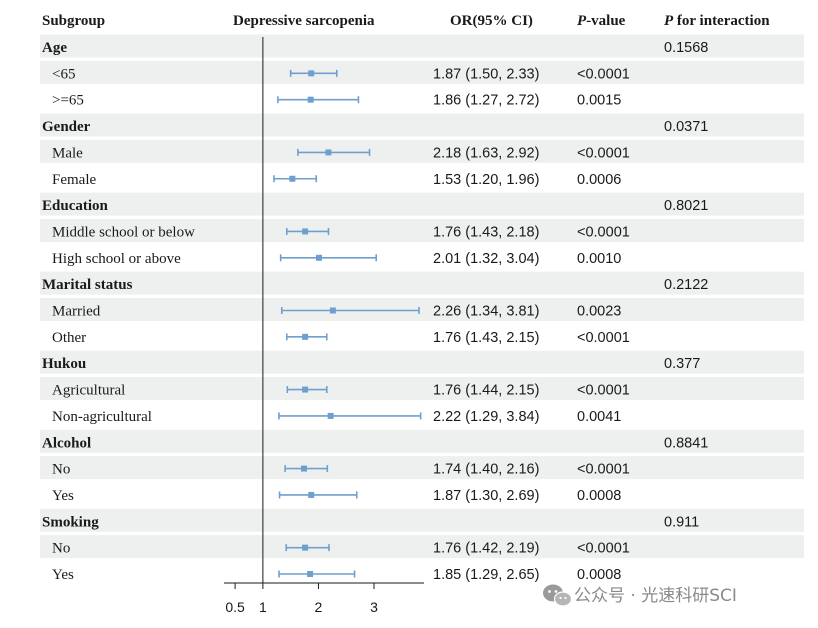  Describe the element at coordinates (66, 443) in the screenshot. I see `group-label: Alcohol` at that location.